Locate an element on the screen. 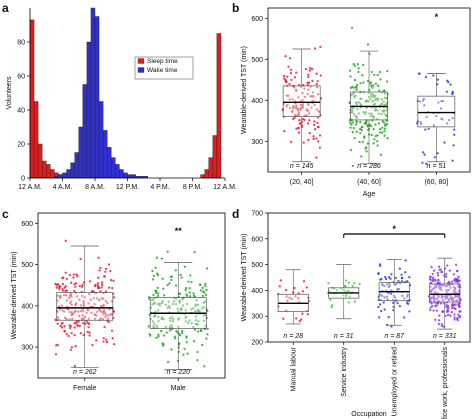  significance-marker: * is located at coordinates (394, 229).